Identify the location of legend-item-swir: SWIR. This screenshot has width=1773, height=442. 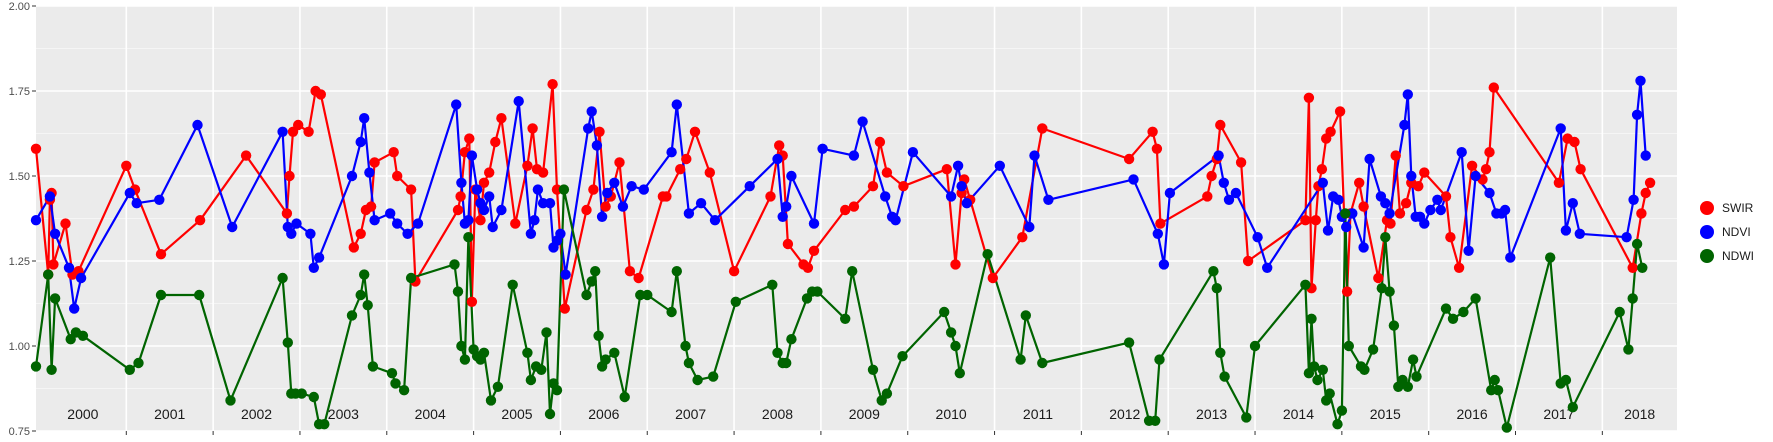
(1735, 208).